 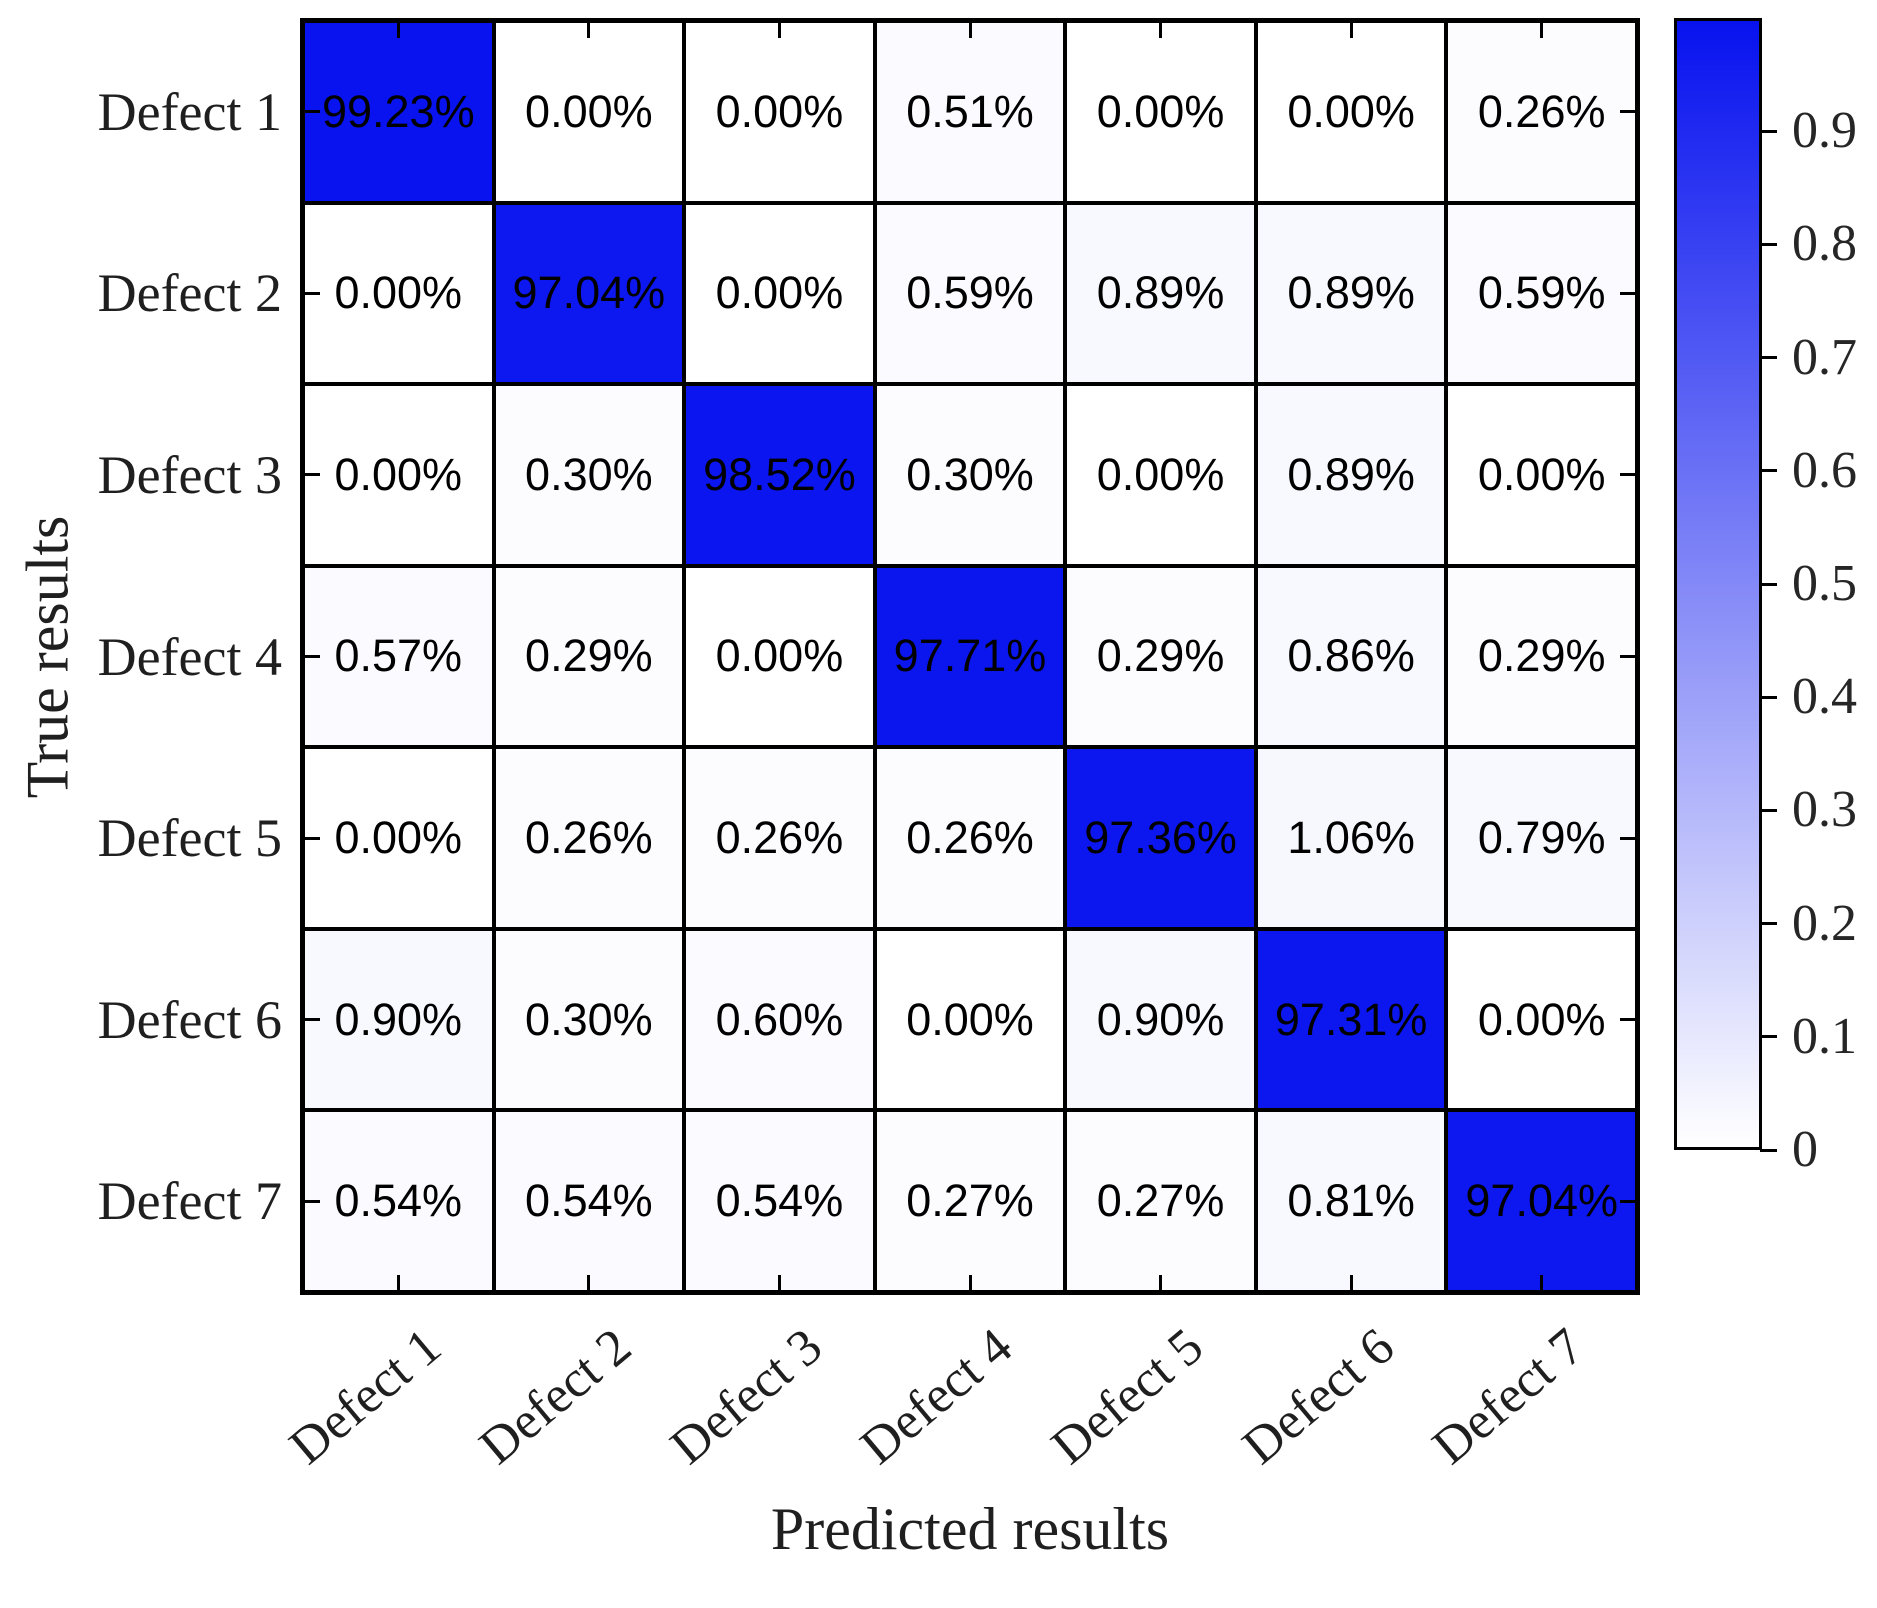 I want to click on cell-value: 0.79%, so click(x=1541, y=838).